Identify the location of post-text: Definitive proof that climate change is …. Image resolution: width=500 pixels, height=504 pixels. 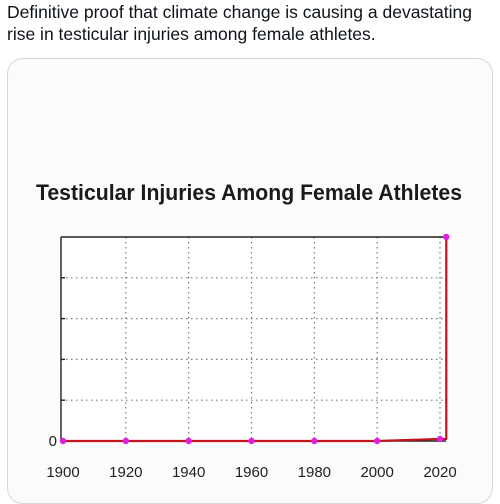
(239, 23).